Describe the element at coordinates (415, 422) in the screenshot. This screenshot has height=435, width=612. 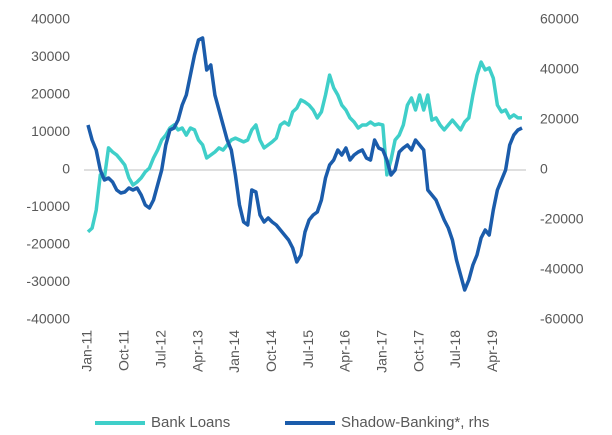
I see `legend-label: Shadow-Banking*, rhs` at that location.